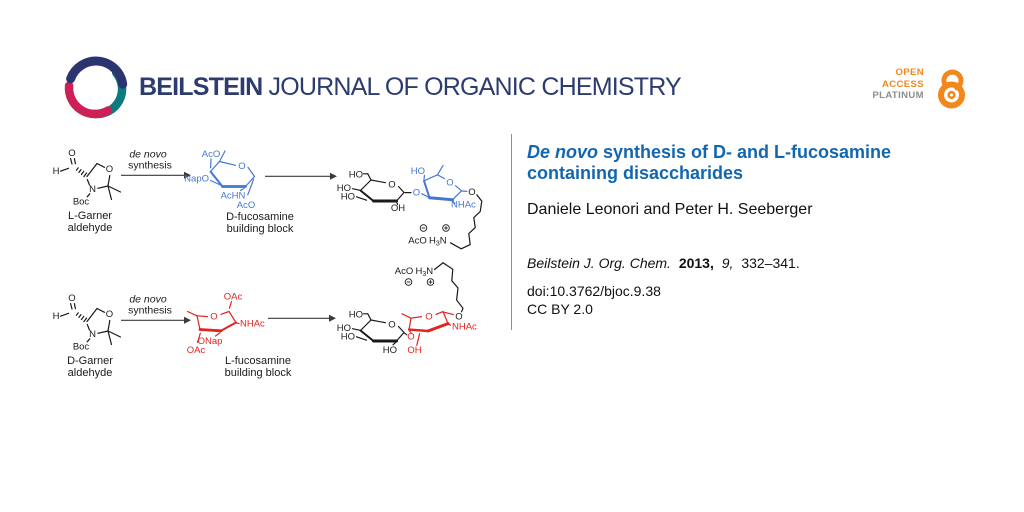 This screenshot has width=1024, height=512. I want to click on product-caption-line1: D-fucosamine, so click(260, 217).